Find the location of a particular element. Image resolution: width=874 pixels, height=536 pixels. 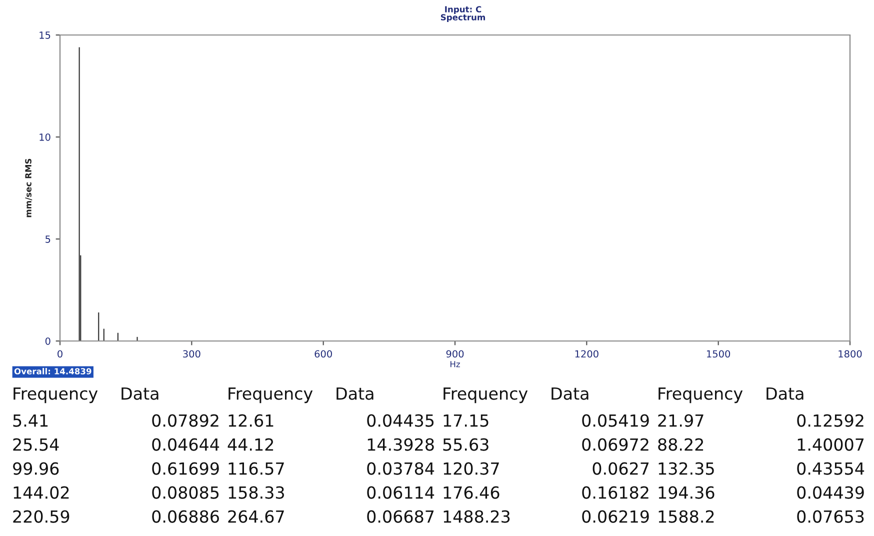

text: 1488.23 is located at coordinates (477, 516).